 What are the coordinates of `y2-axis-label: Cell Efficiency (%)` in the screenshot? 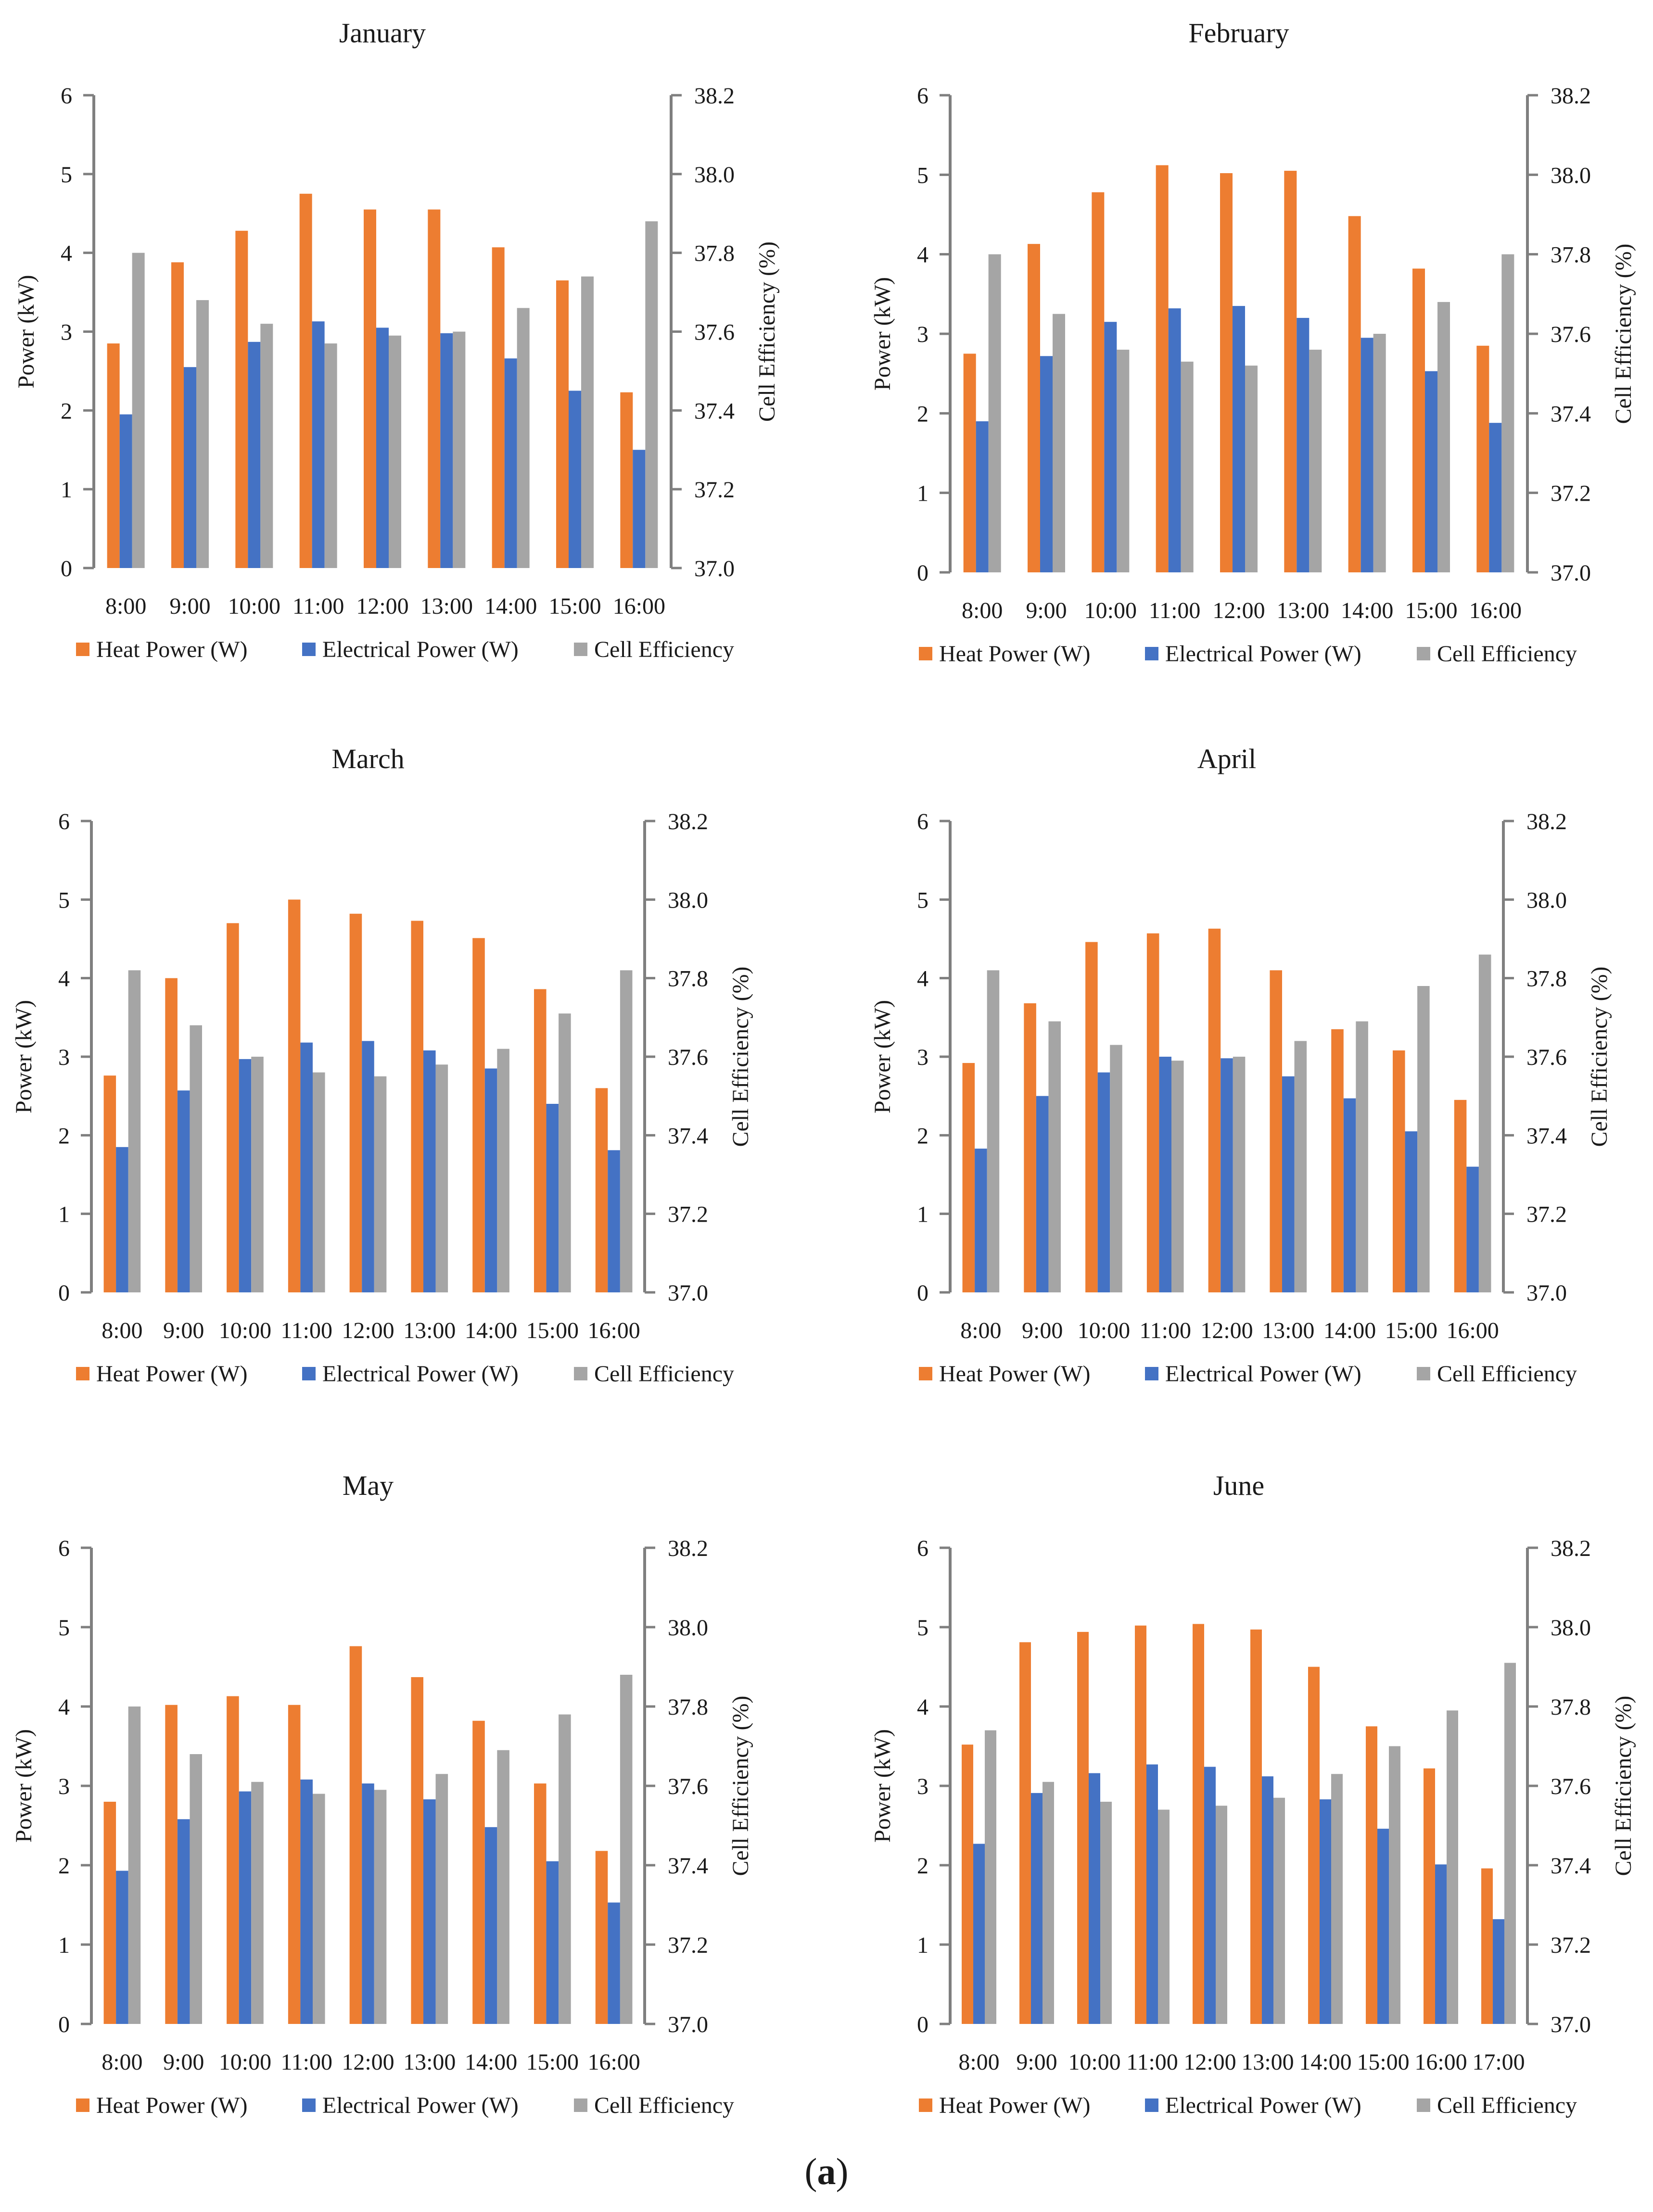 It's located at (1599, 1057).